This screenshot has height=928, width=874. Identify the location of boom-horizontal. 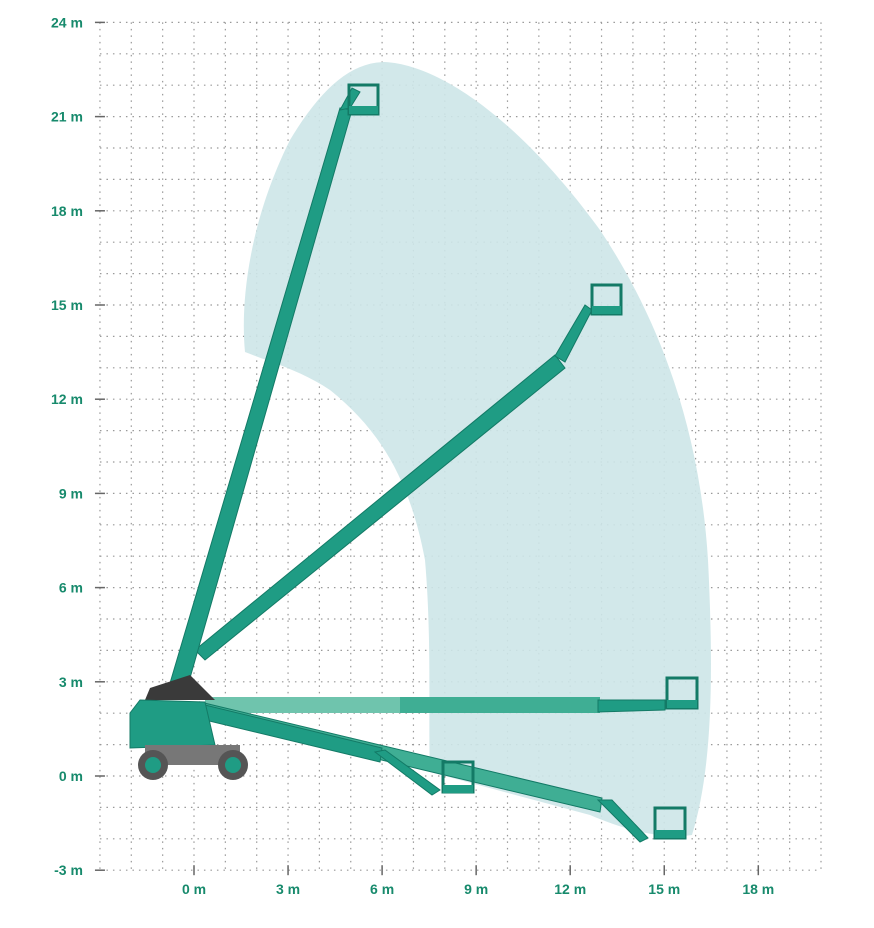
(452, 694).